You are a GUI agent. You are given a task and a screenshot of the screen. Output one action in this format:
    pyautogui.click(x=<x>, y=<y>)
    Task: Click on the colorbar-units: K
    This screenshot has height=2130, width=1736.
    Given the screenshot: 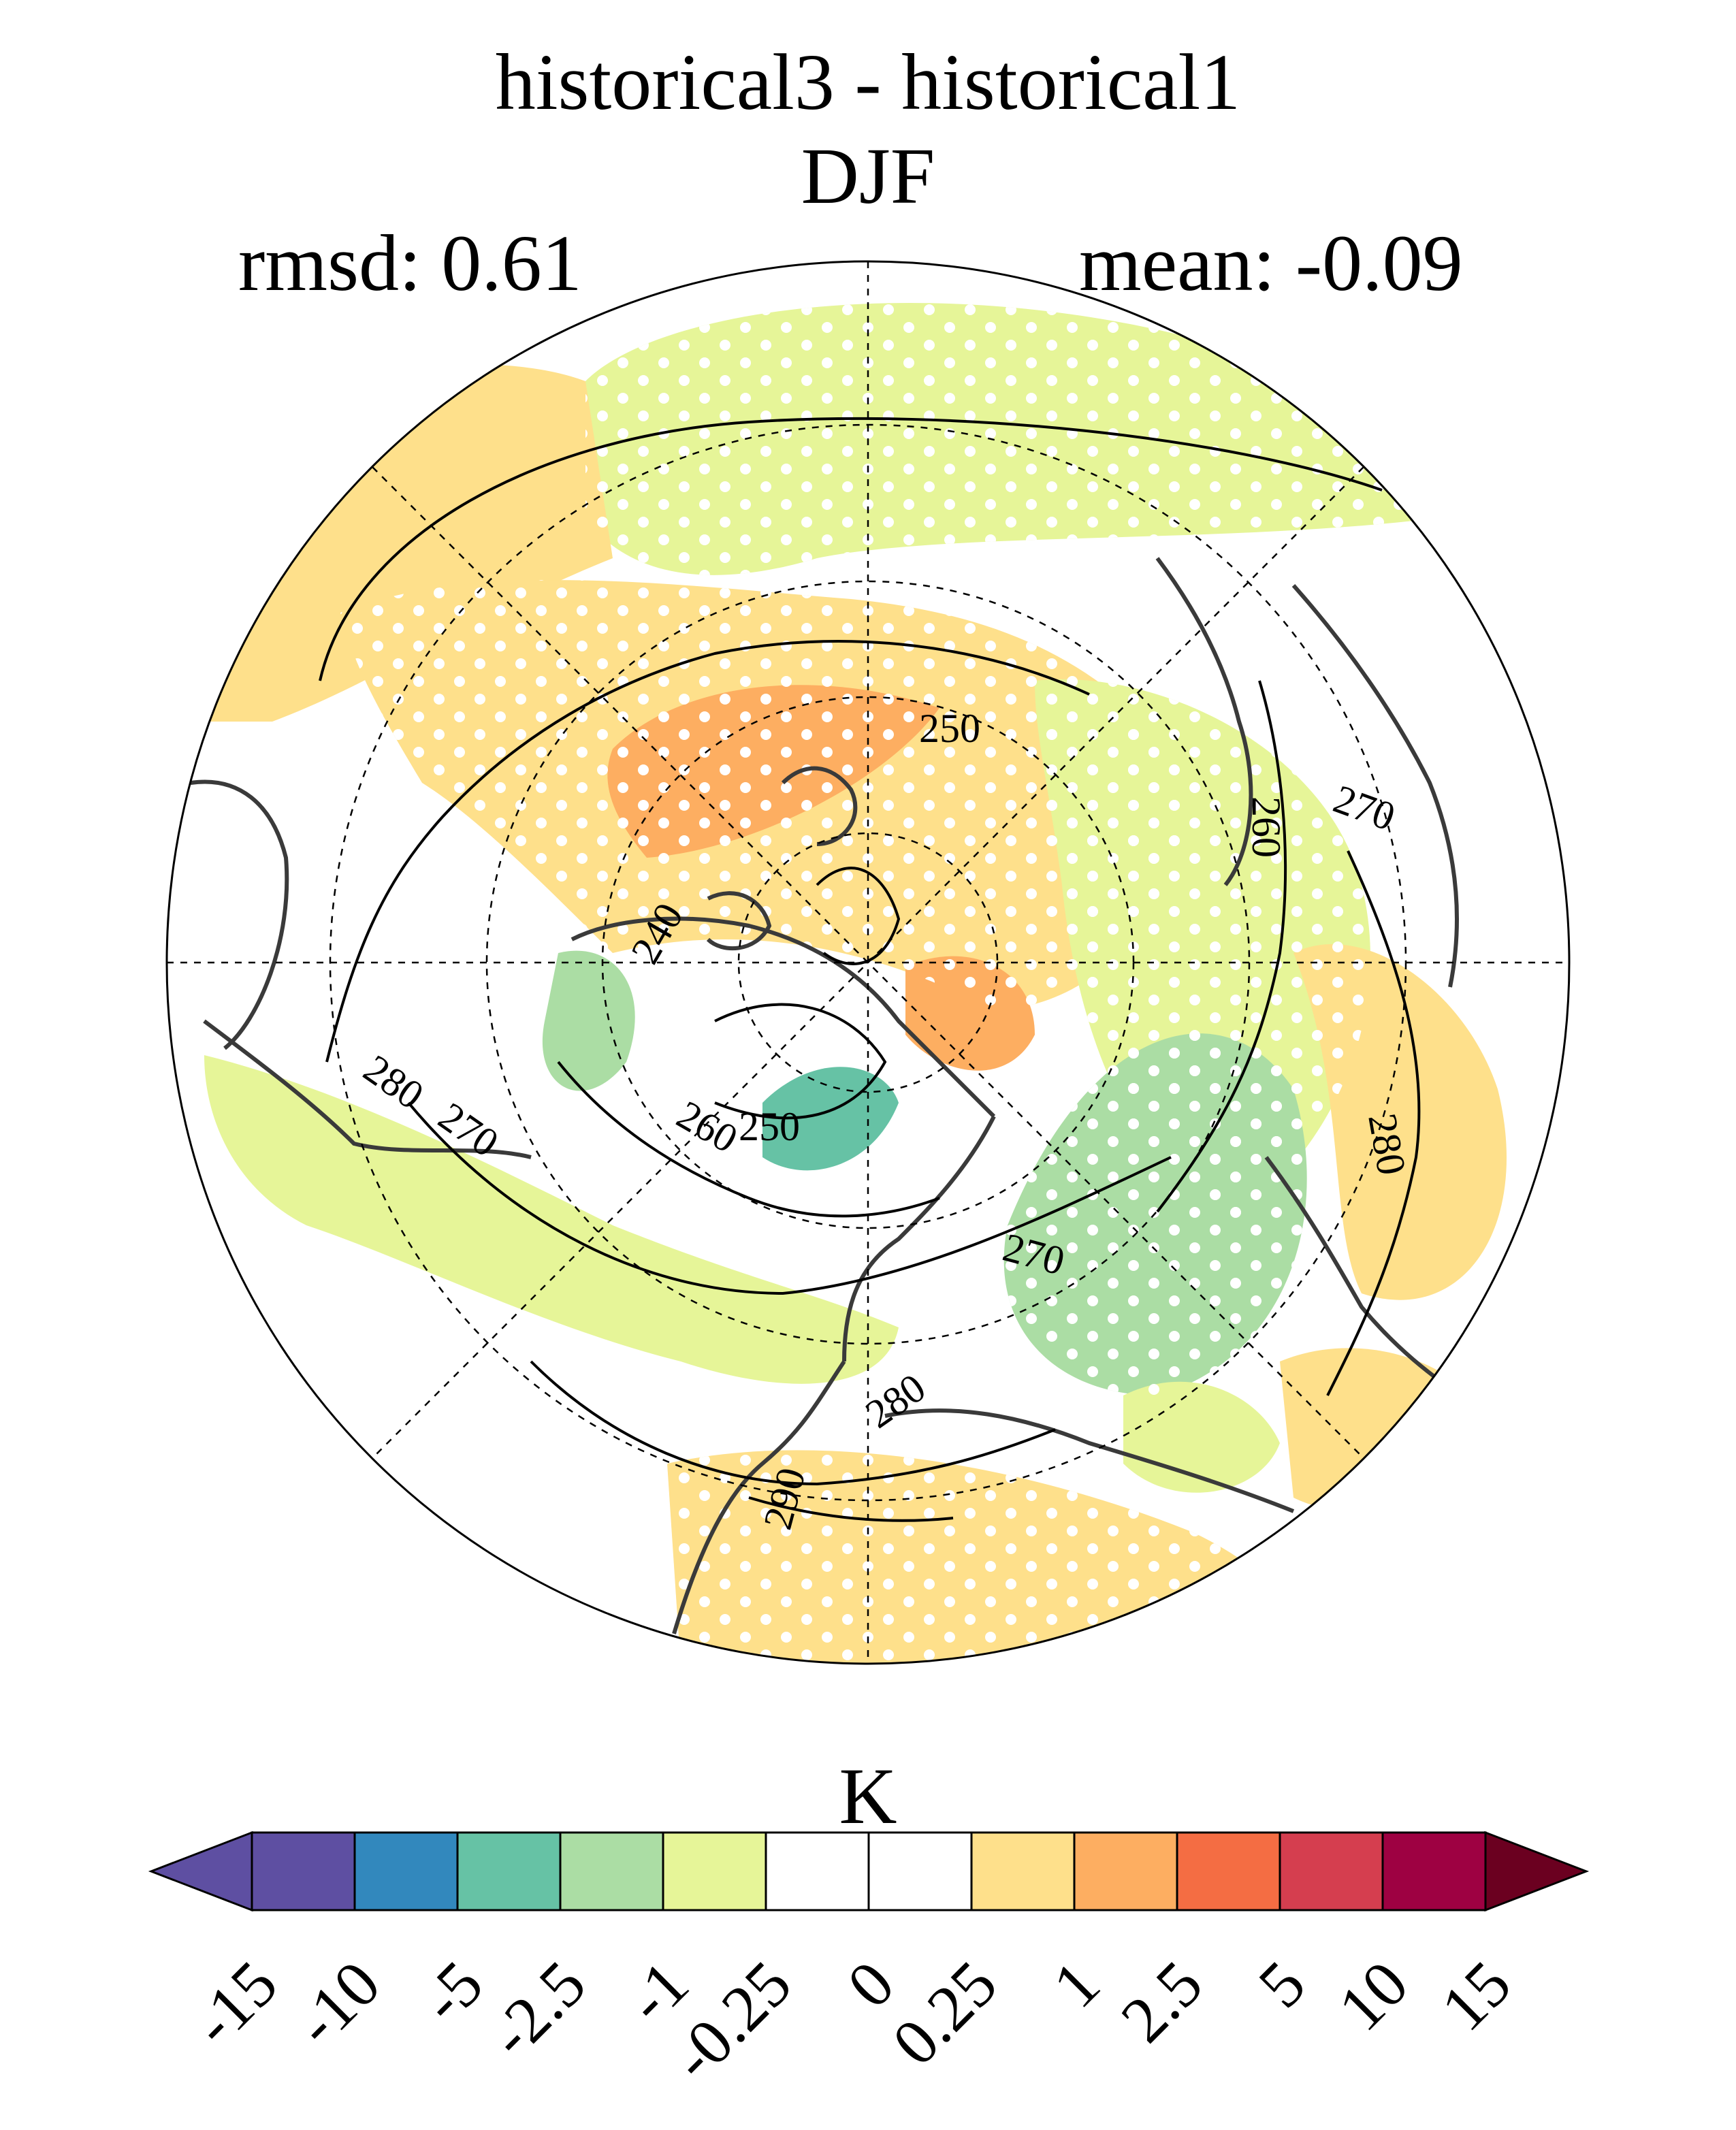 What is the action you would take?
    pyautogui.click(x=868, y=1796)
    